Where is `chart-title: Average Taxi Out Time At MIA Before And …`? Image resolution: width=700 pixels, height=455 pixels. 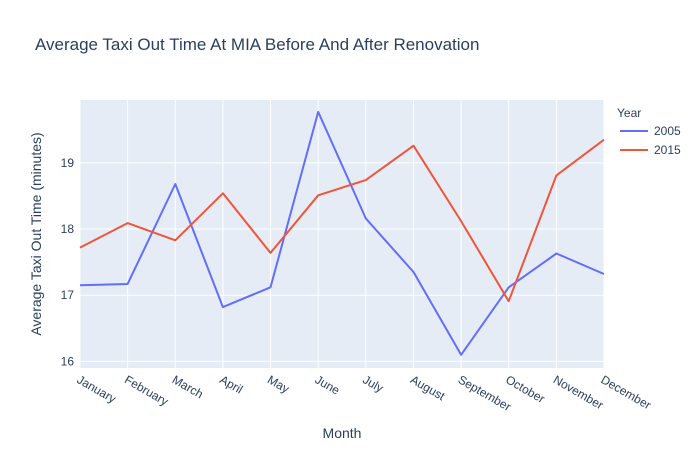 chart-title: Average Taxi Out Time At MIA Before And … is located at coordinates (257, 44).